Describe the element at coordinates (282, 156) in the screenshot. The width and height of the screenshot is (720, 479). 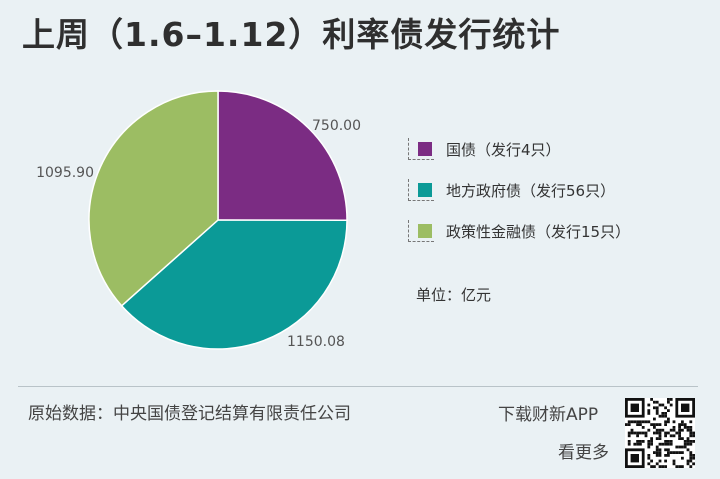
I see `pie-slice-national-debt` at that location.